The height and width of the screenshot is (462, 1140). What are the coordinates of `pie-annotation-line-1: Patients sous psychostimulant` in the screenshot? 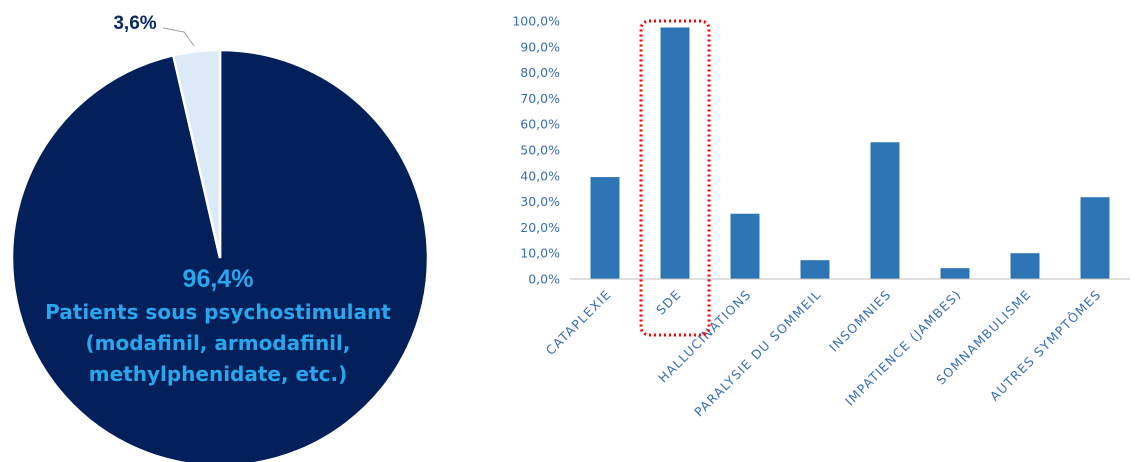 It's located at (218, 312).